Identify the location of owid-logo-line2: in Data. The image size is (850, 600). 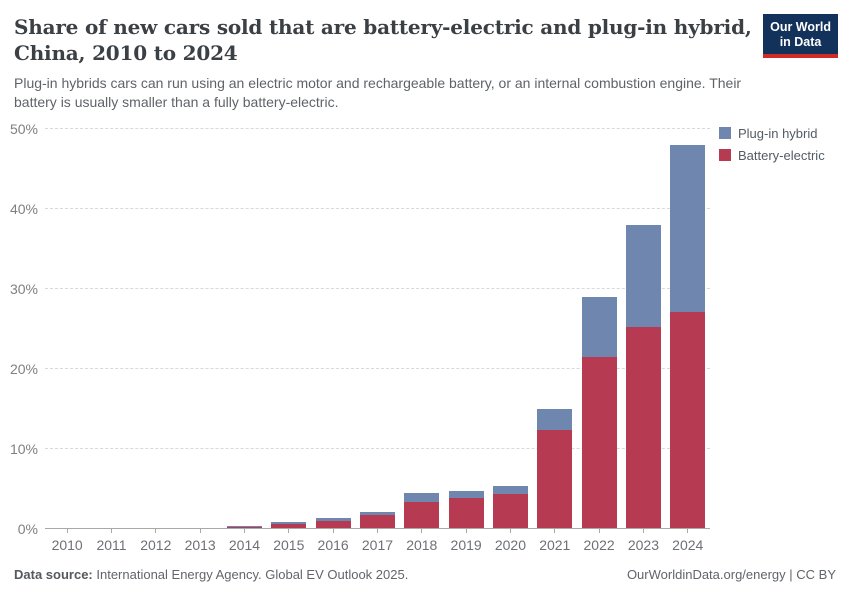
(800, 41).